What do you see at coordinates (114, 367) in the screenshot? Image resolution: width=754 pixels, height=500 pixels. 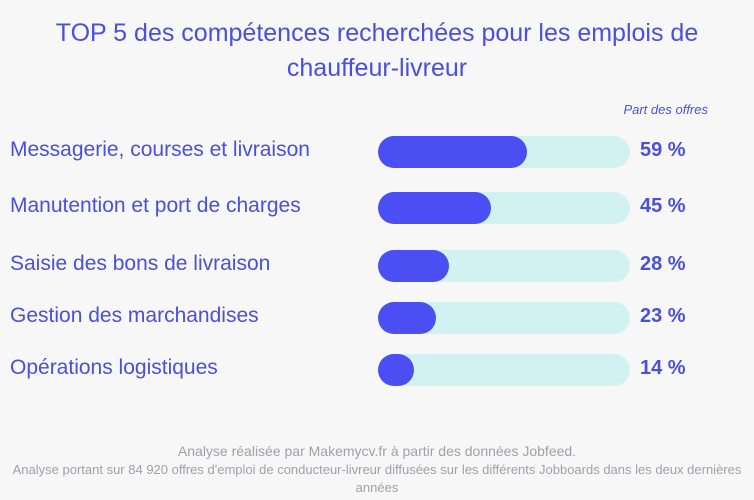 I see `bar-label: Opérations logistiques` at bounding box center [114, 367].